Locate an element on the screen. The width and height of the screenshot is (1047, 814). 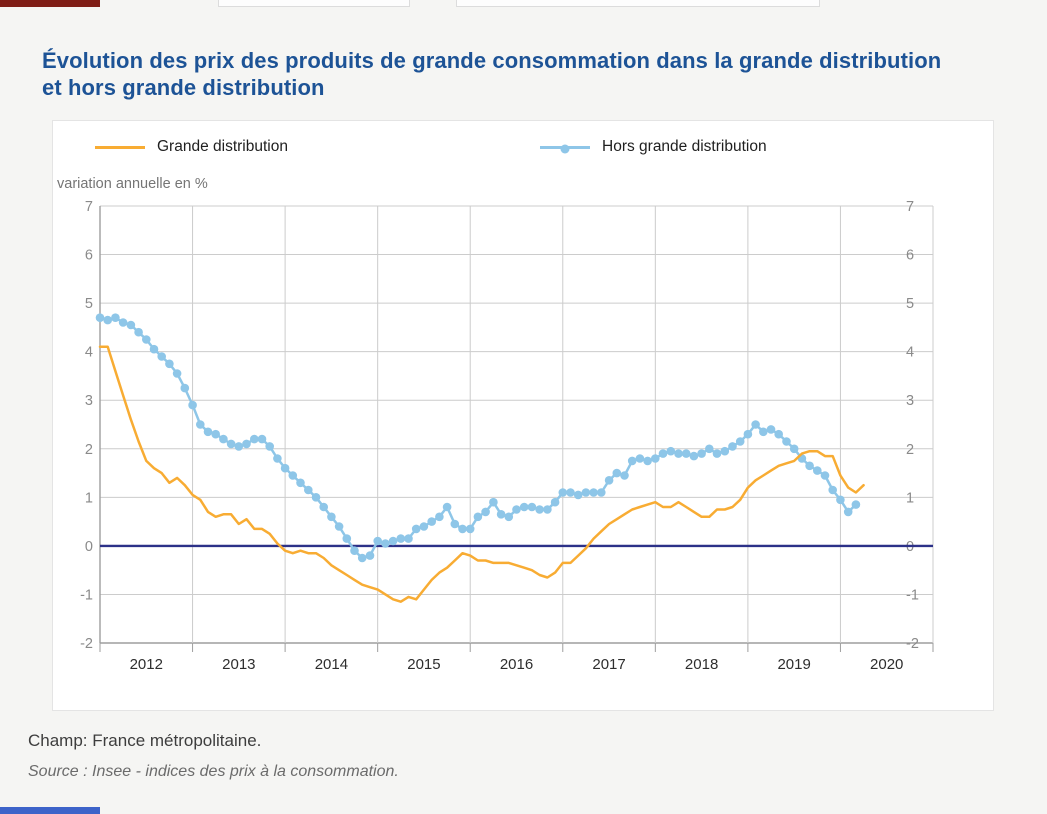
hors-grande-distribution-line-dot-swatch is located at coordinates (565, 148).